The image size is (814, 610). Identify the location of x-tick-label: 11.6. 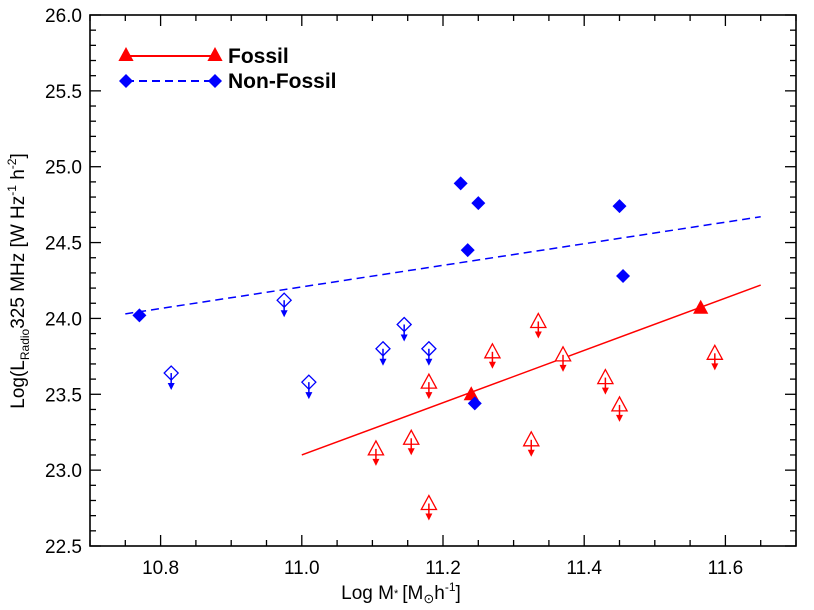
(726, 568).